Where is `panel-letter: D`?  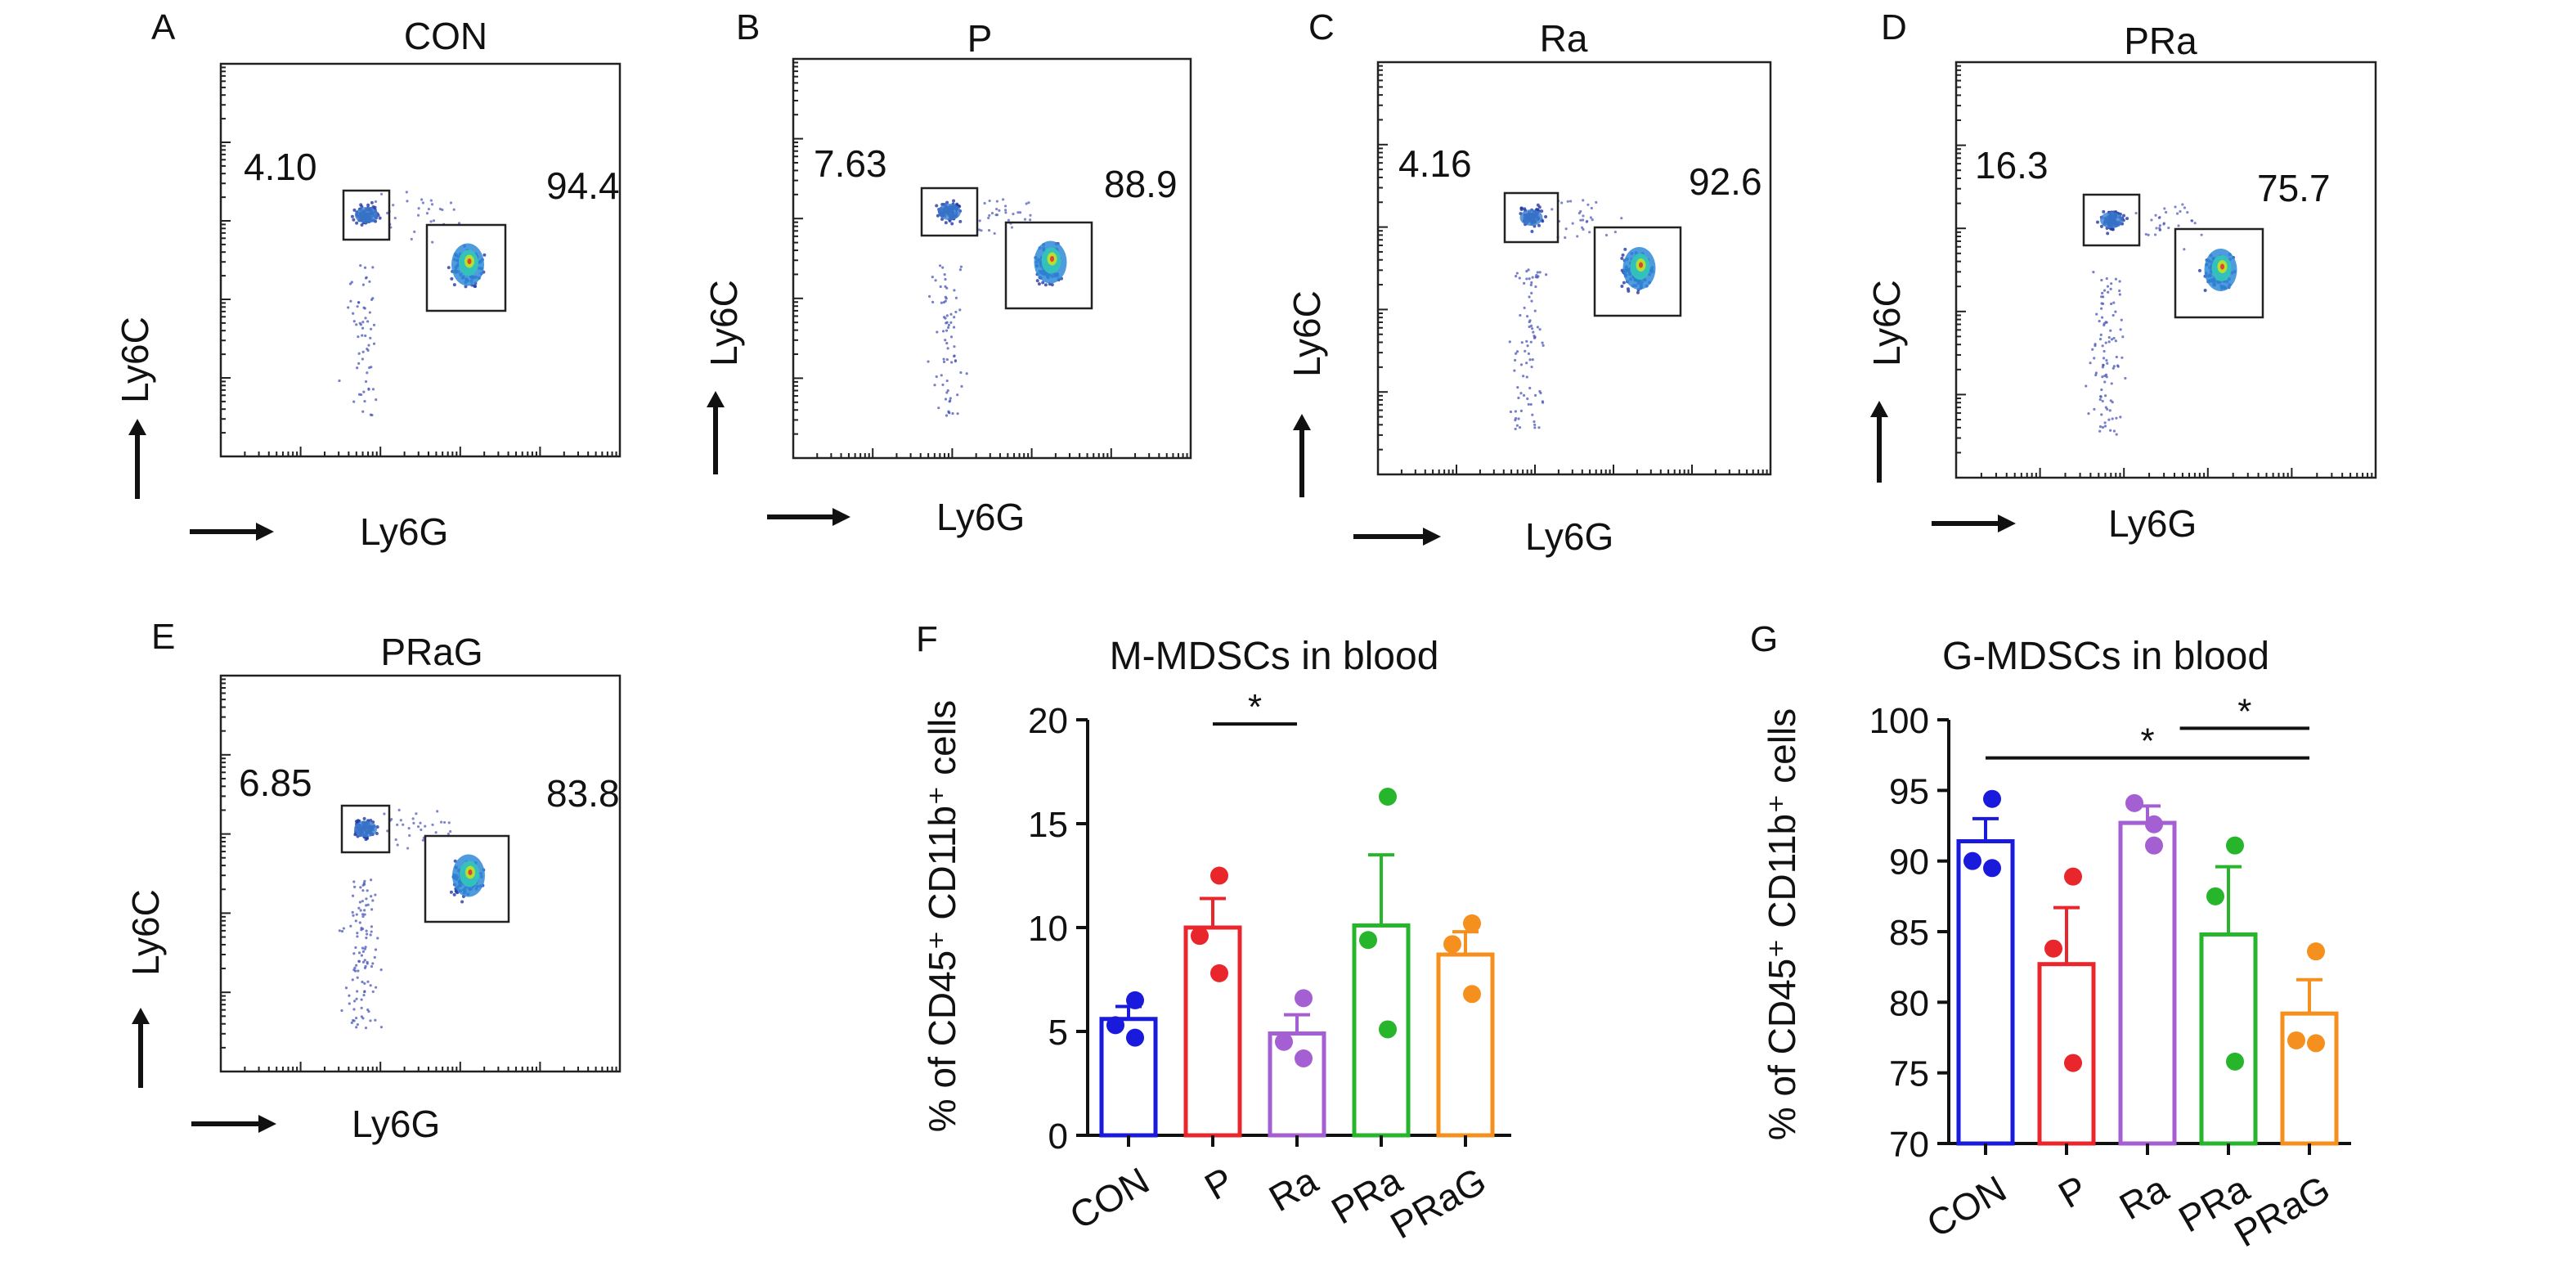
panel-letter: D is located at coordinates (1894, 27).